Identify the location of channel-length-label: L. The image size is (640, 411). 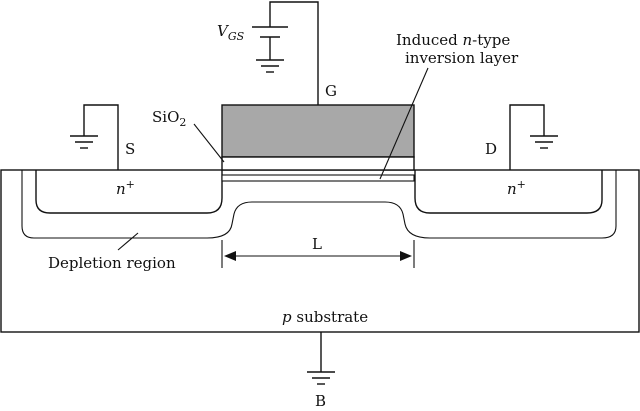
(317, 244).